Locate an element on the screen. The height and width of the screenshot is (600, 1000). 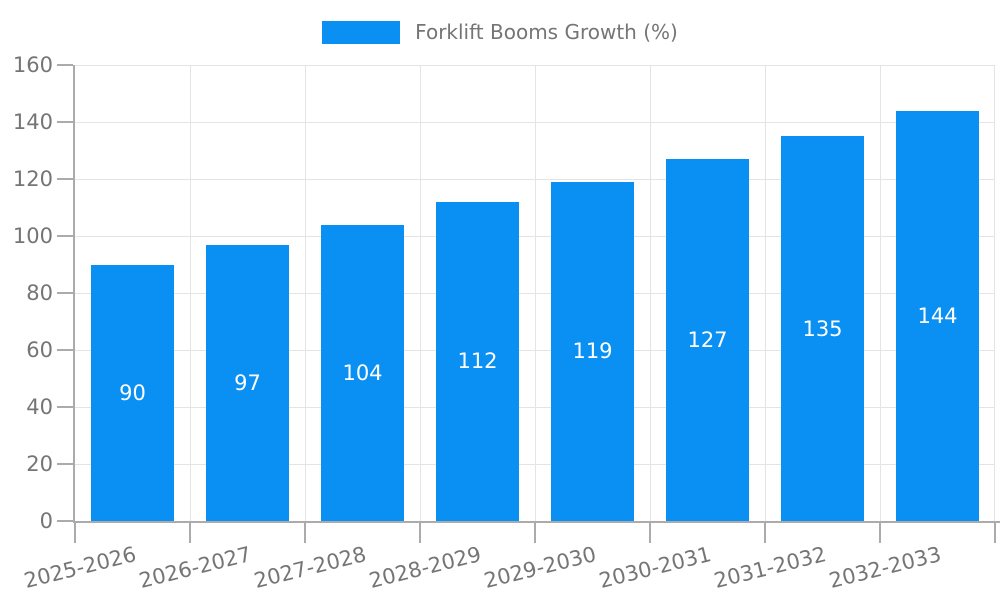
bar-value-label: 112 is located at coordinates (477, 361).